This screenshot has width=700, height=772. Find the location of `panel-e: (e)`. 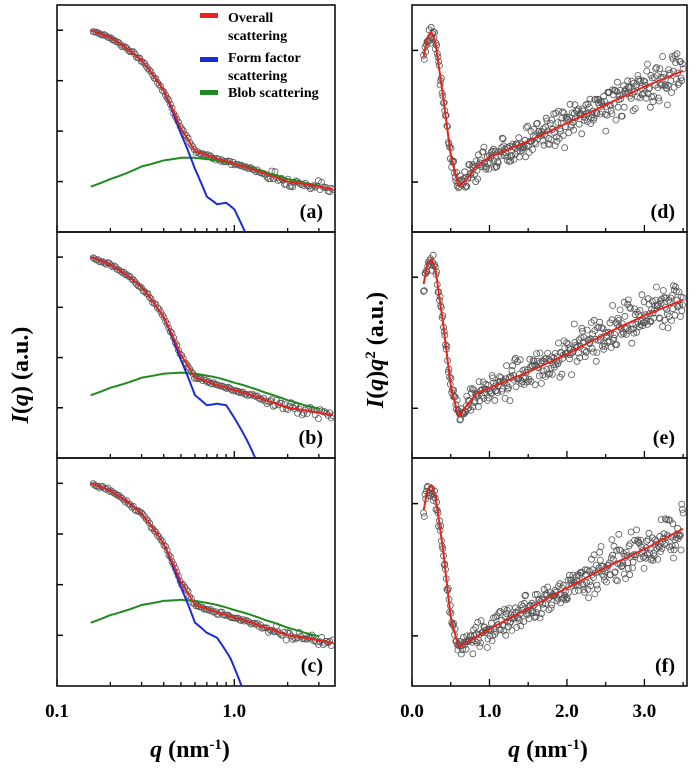

panel-e: (e) is located at coordinates (549, 345).